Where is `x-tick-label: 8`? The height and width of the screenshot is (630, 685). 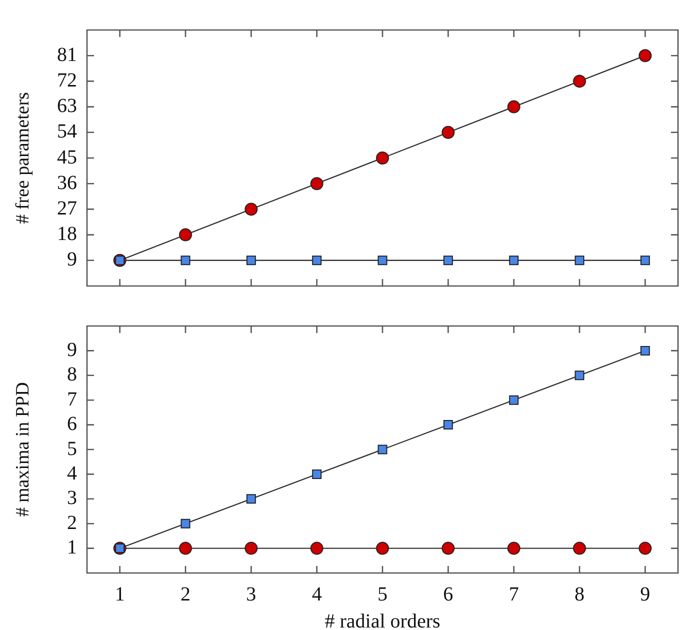
x-tick-label: 8 is located at coordinates (579, 594).